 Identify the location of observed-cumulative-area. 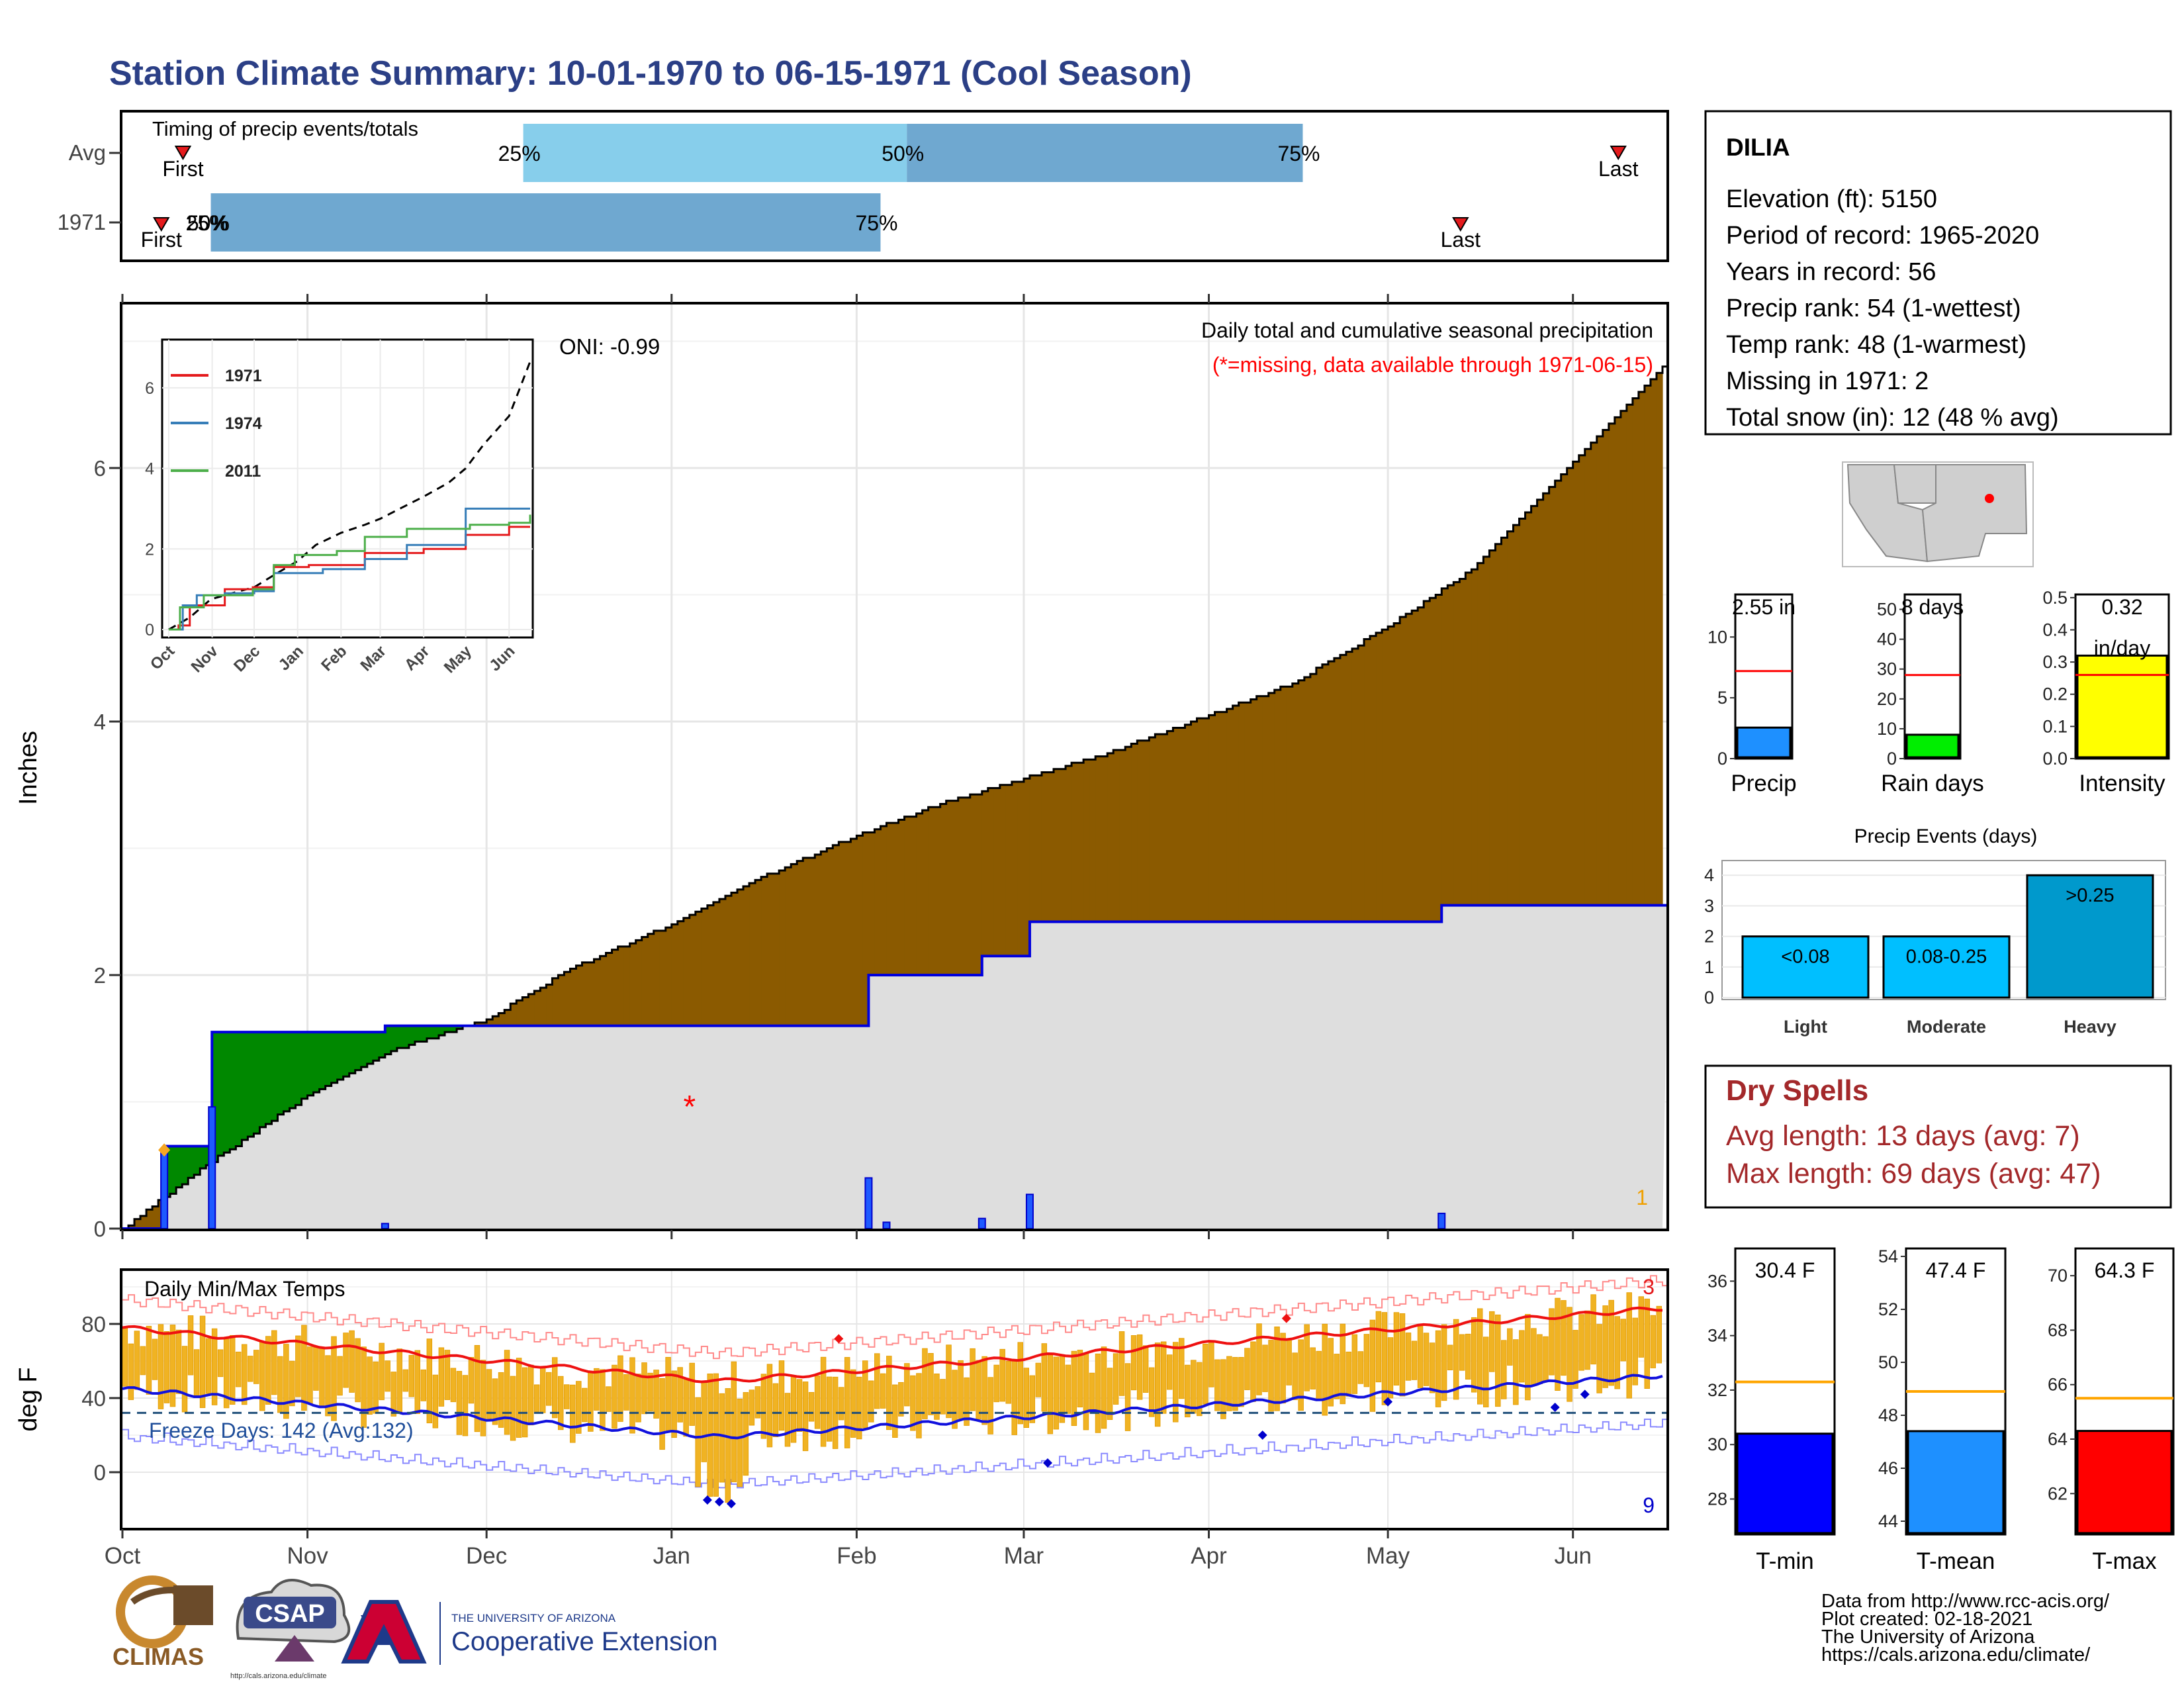
(896, 1067).